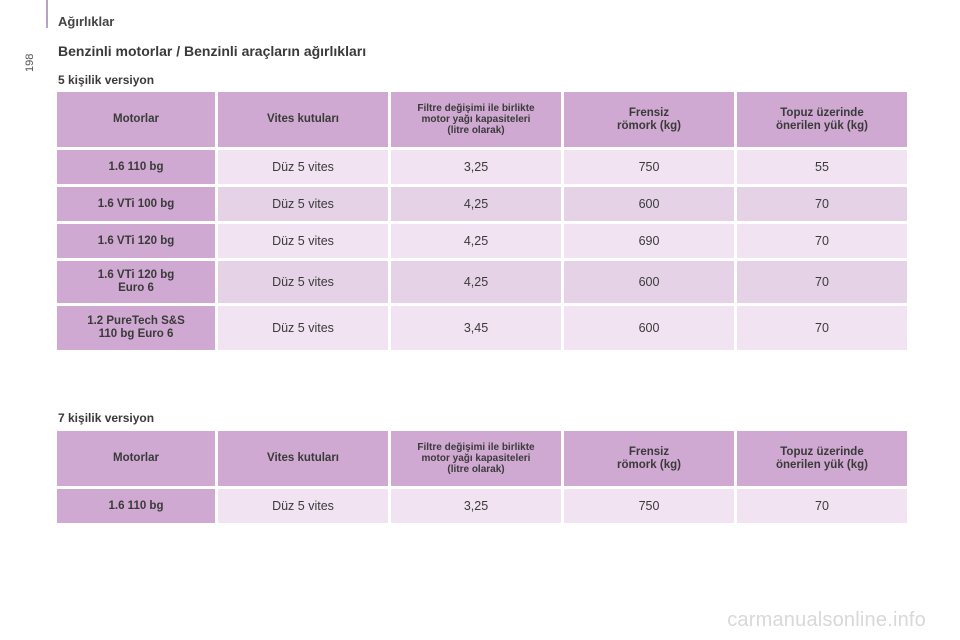 The height and width of the screenshot is (640, 960). I want to click on section-title: Ağırlıklar, so click(86, 21).